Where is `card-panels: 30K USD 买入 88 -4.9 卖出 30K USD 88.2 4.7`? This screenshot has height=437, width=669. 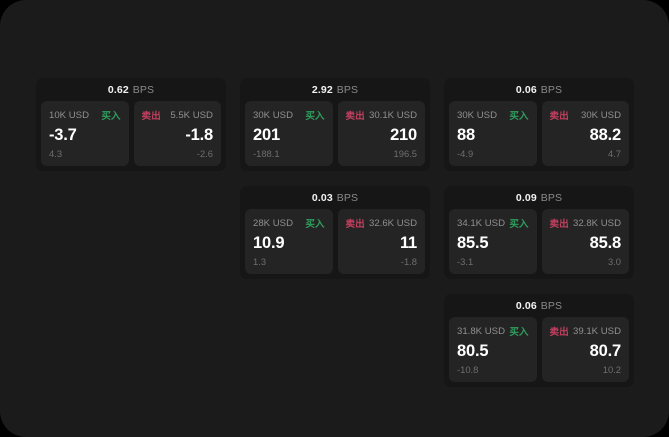 card-panels: 30K USD 买入 88 -4.9 卖出 30K USD 88.2 4.7 is located at coordinates (539, 133).